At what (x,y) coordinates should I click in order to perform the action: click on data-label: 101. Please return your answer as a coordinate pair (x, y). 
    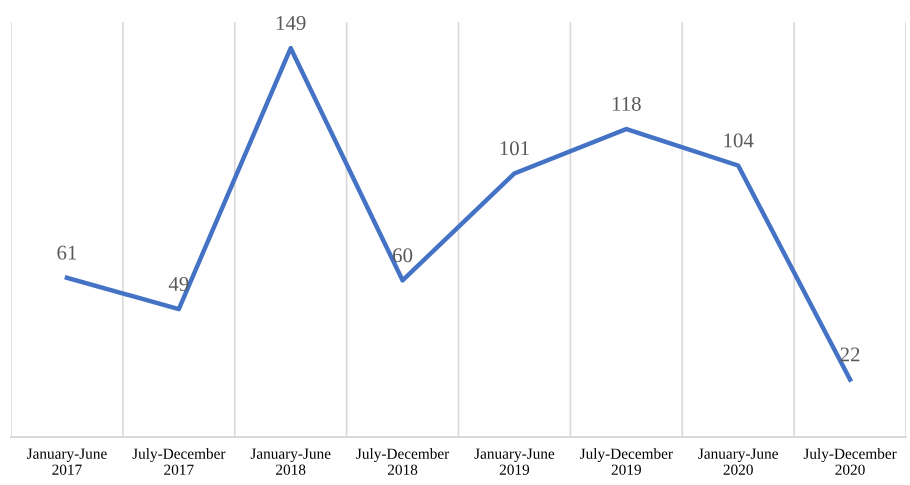
    Looking at the image, I should click on (514, 148).